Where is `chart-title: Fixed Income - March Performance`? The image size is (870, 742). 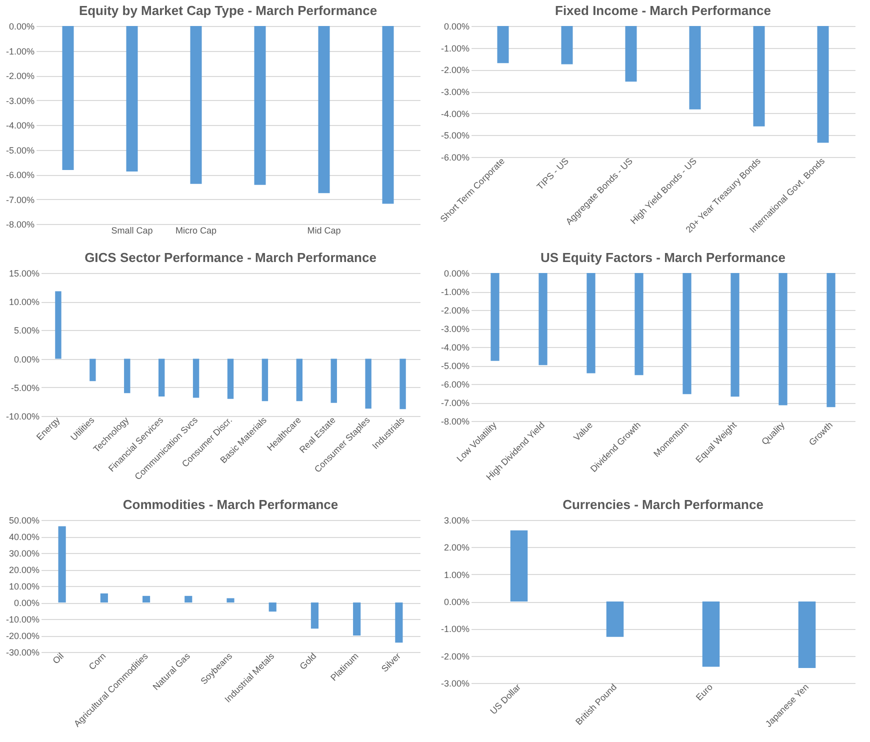
chart-title: Fixed Income - March Performance is located at coordinates (663, 10).